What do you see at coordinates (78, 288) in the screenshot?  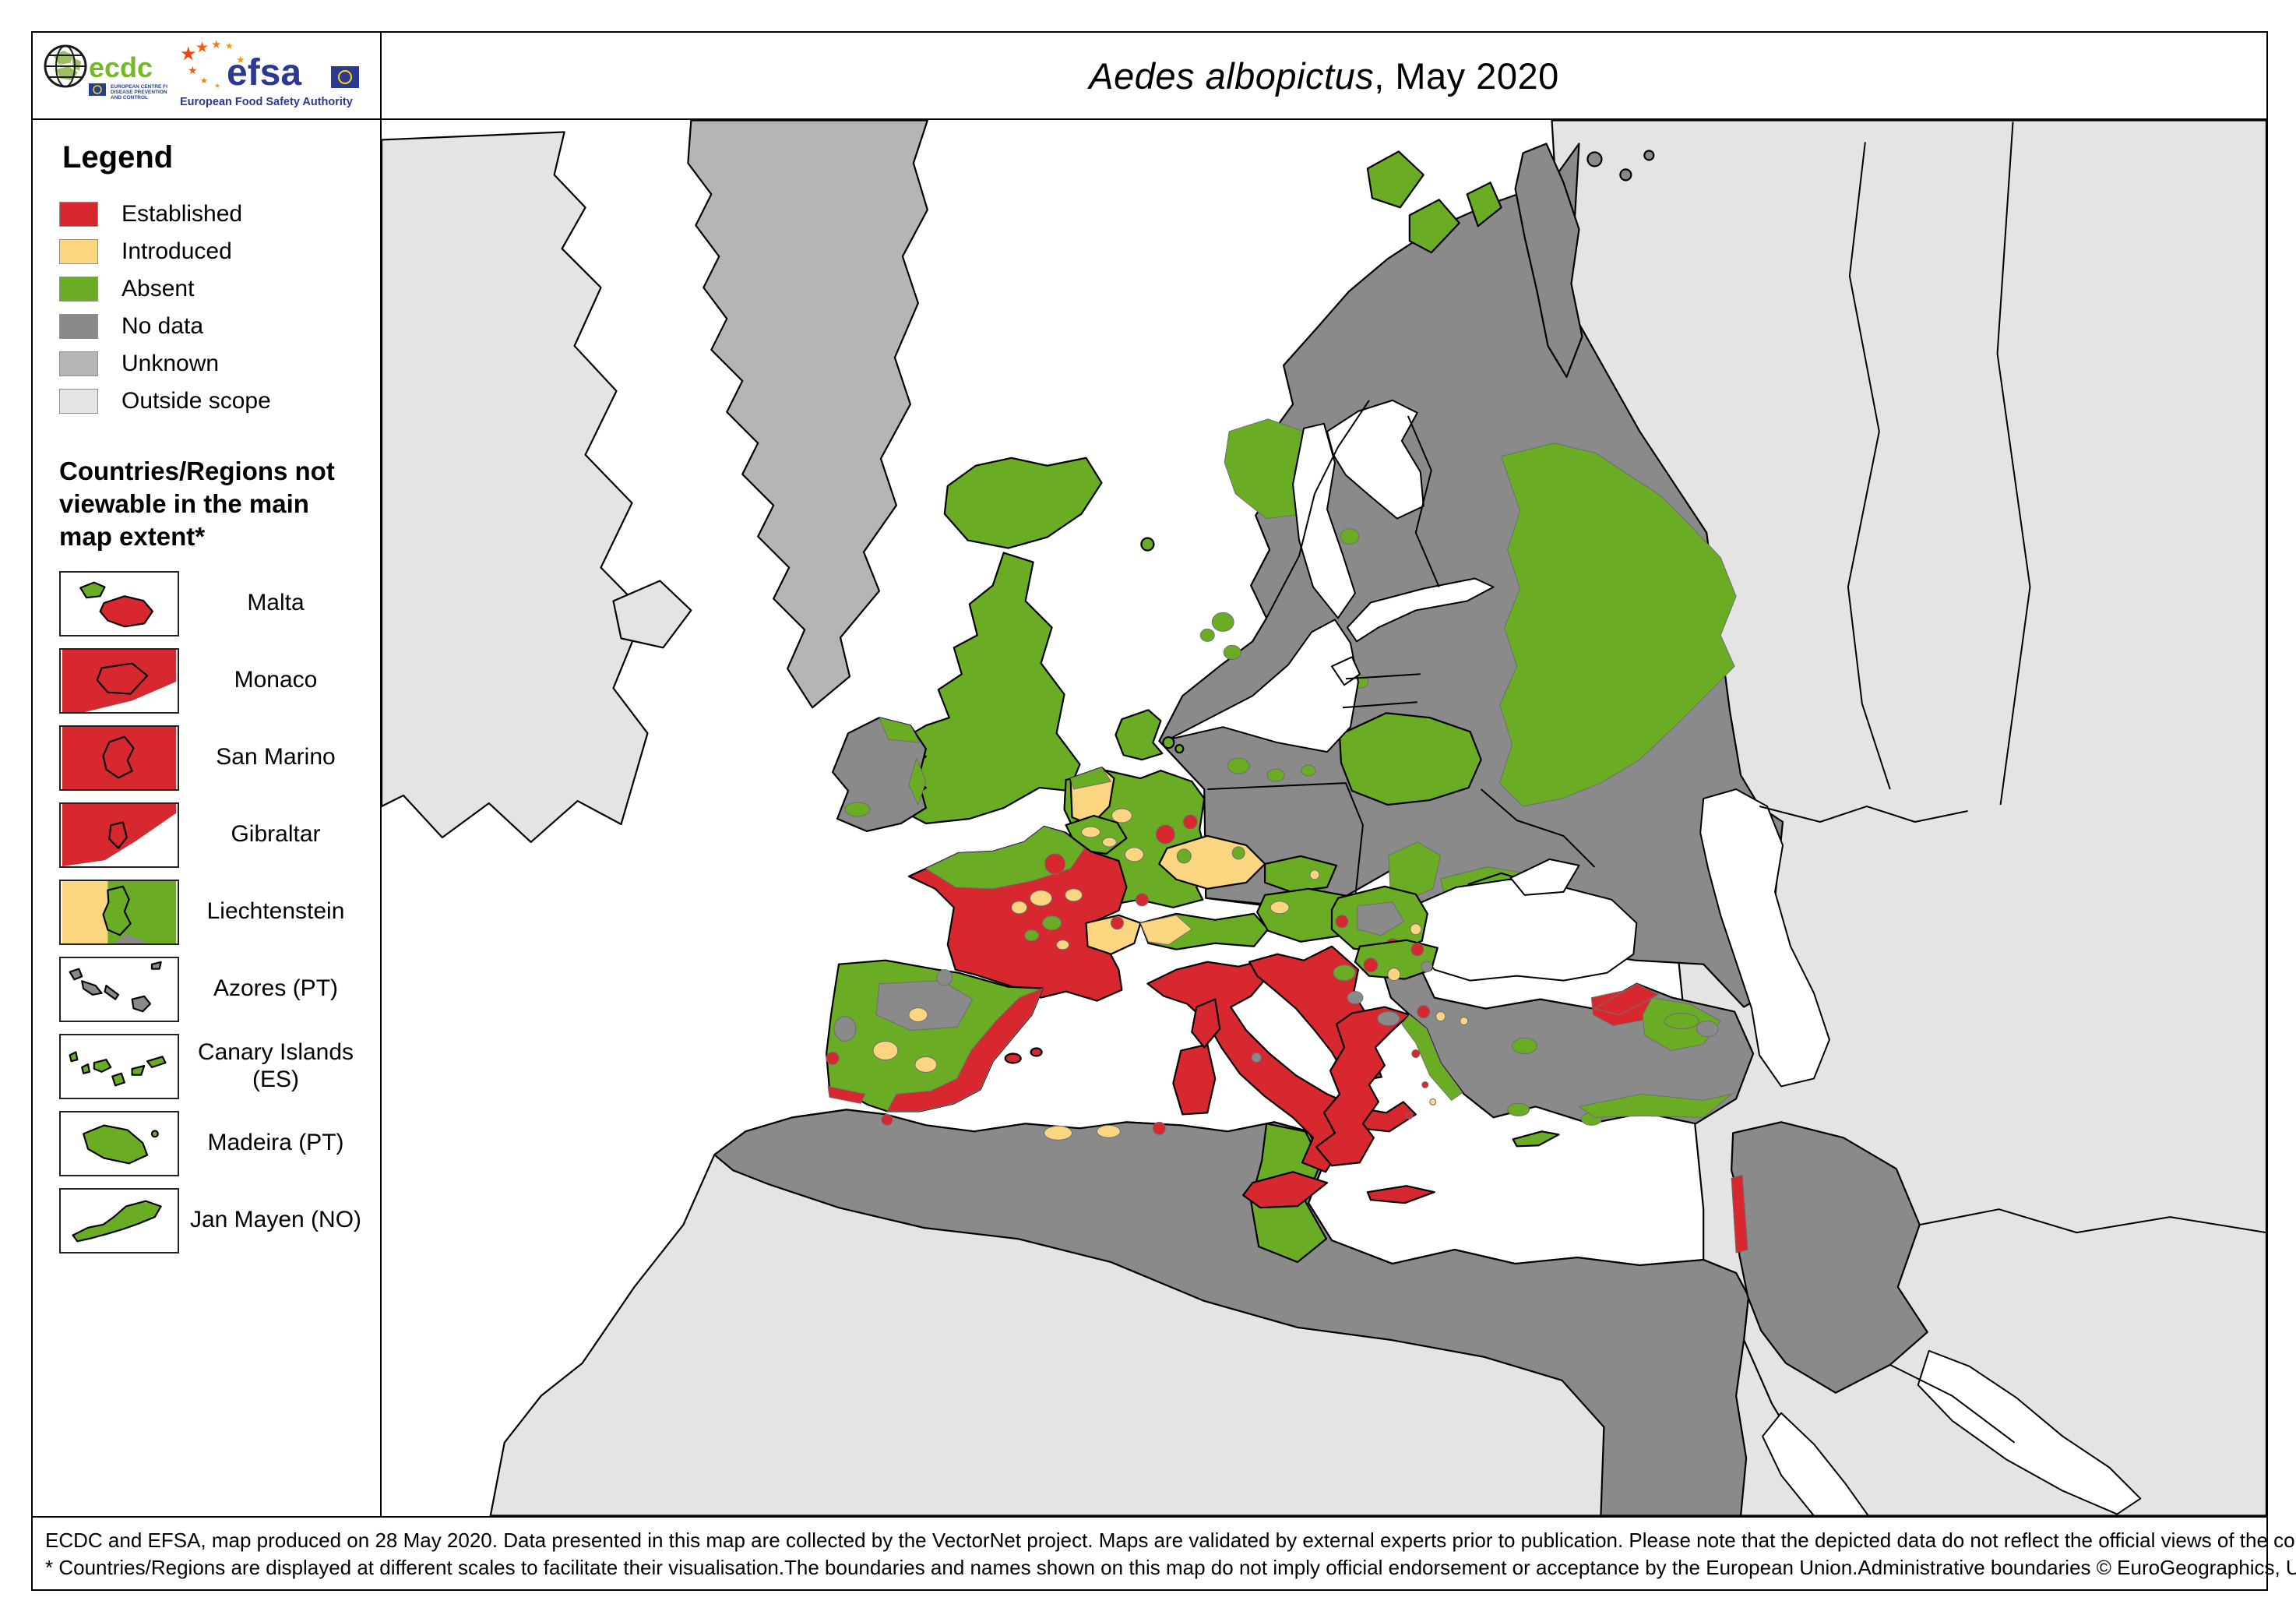 I see `legend-swatch-absent` at bounding box center [78, 288].